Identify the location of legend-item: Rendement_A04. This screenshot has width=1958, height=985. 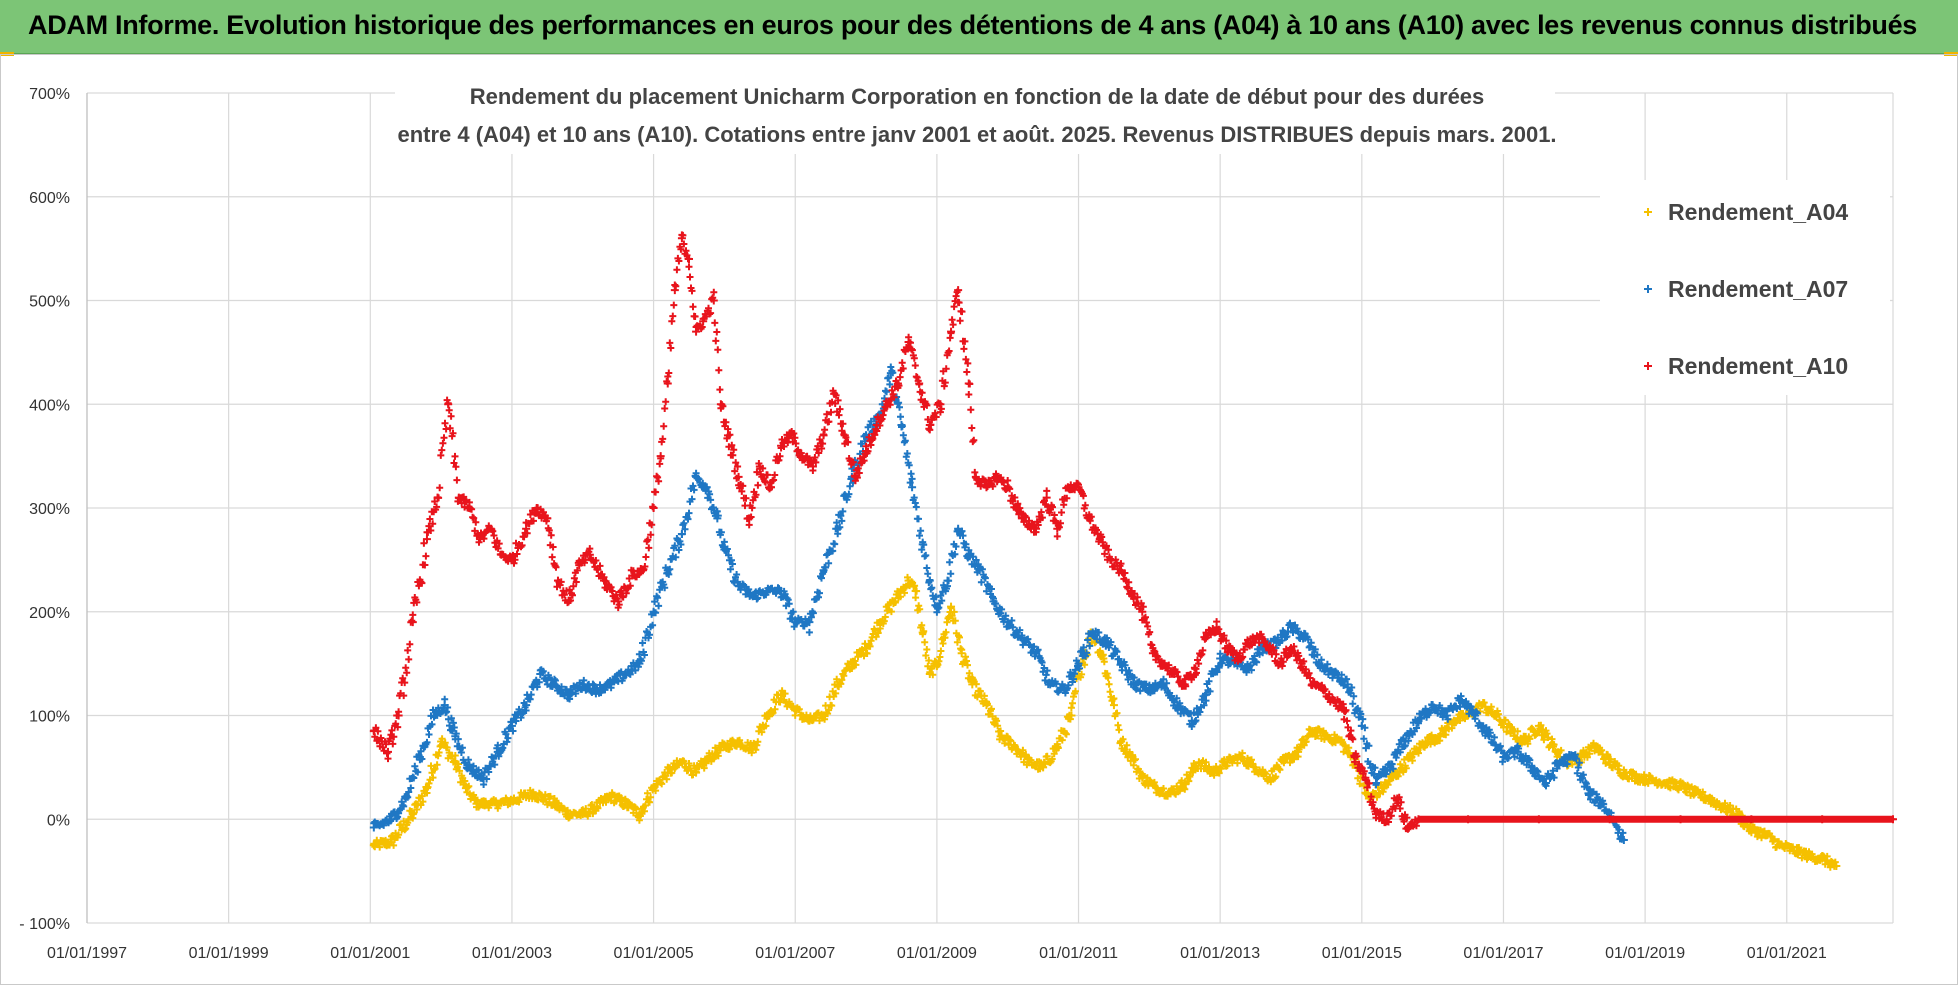
(1746, 212).